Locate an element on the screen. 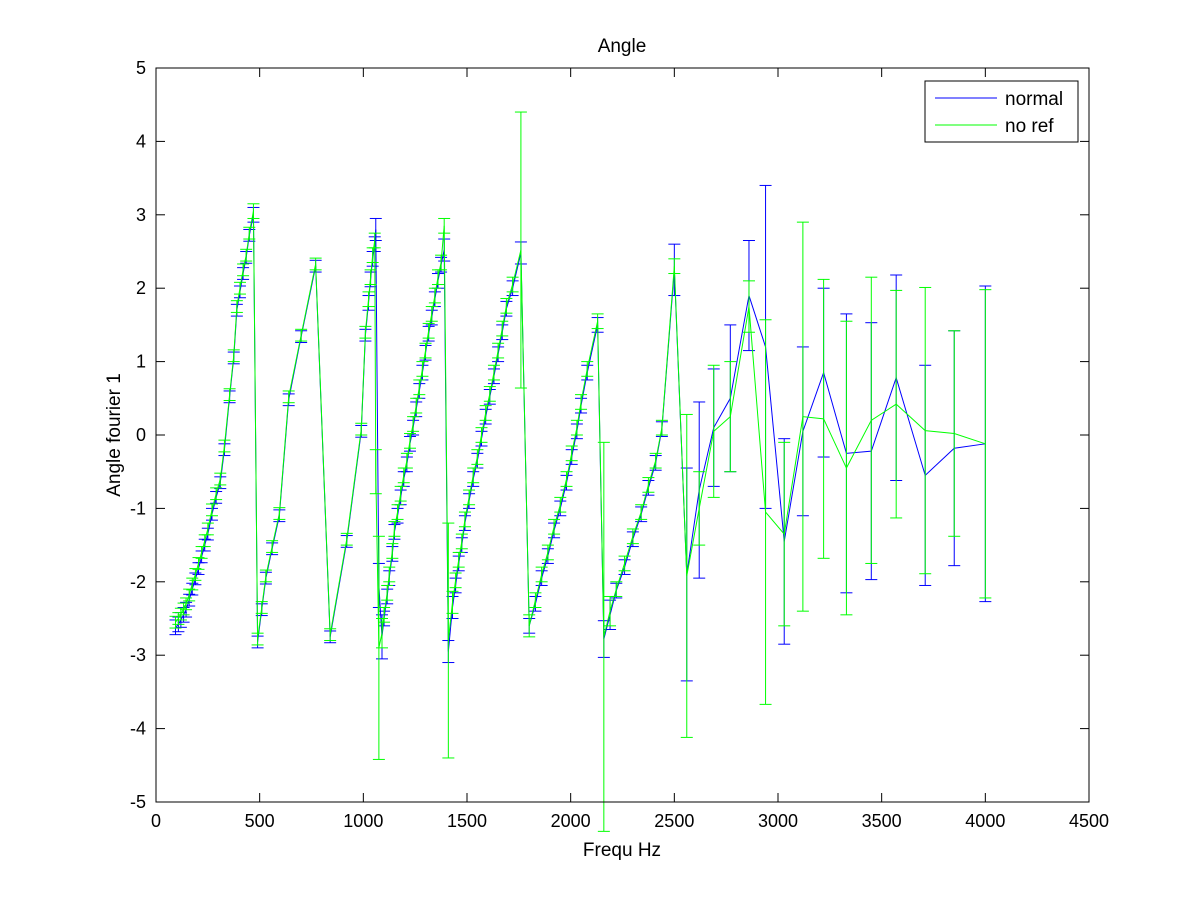 The width and height of the screenshot is (1201, 901). y-tick-label: -2 is located at coordinates (138, 582).